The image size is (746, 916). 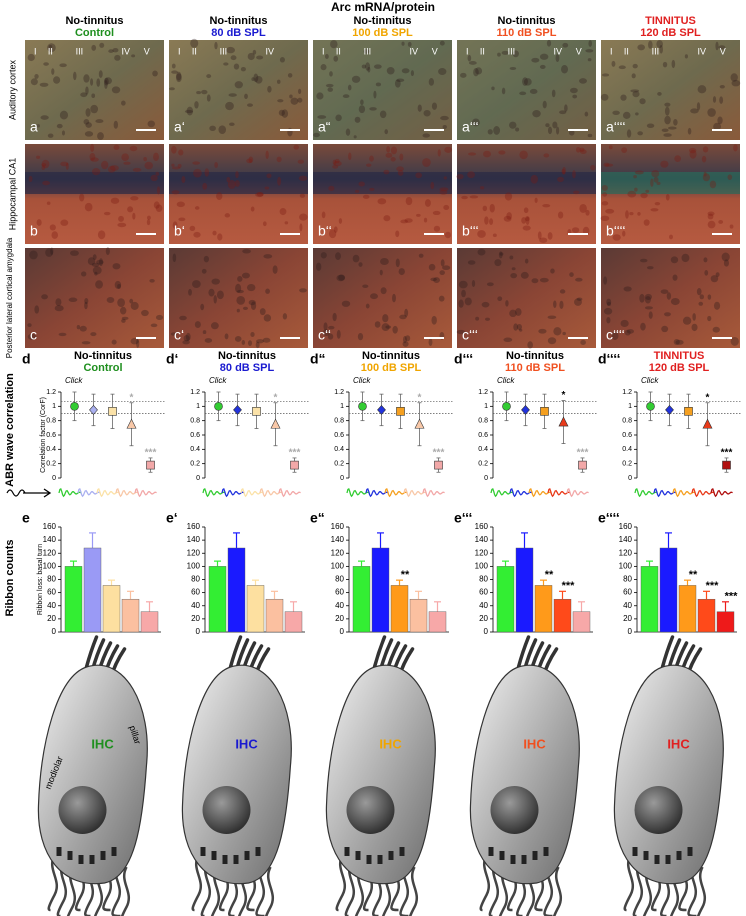 What do you see at coordinates (12, 89) in the screenshot?
I see `row-label: Auditory cortex` at bounding box center [12, 89].